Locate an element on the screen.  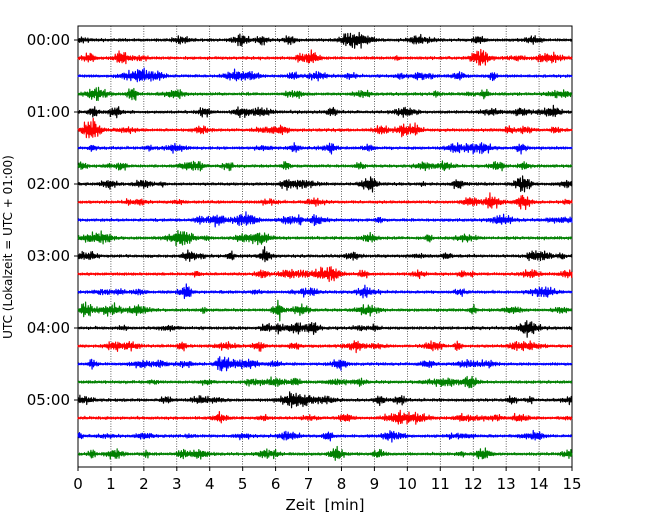
y-tick-label: 02:00 is located at coordinates (48, 184).